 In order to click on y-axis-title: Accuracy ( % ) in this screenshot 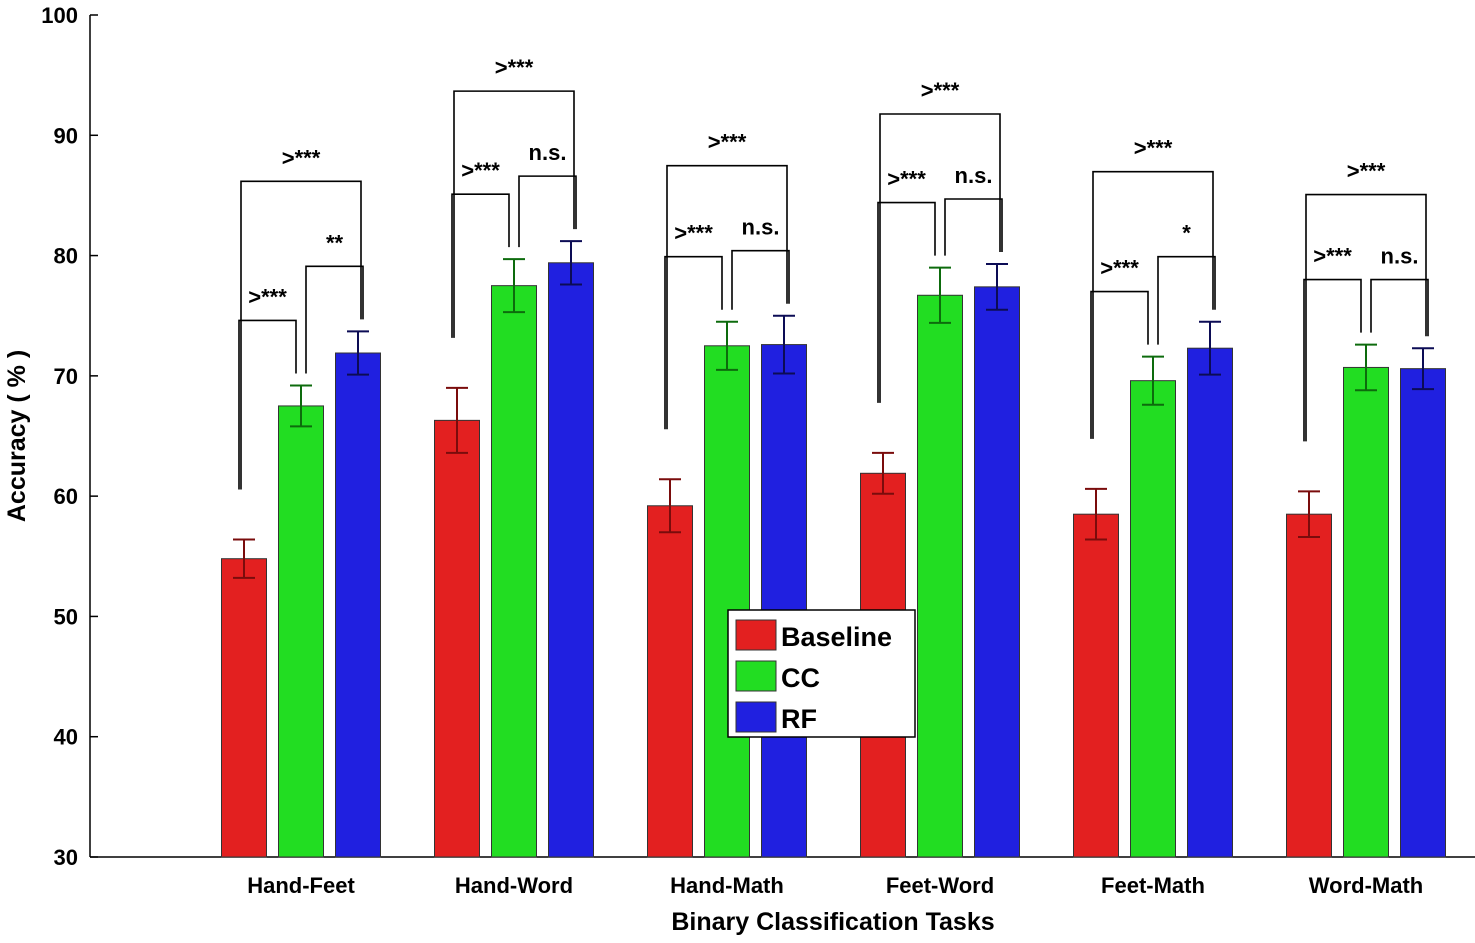, I will do `click(17, 436)`.